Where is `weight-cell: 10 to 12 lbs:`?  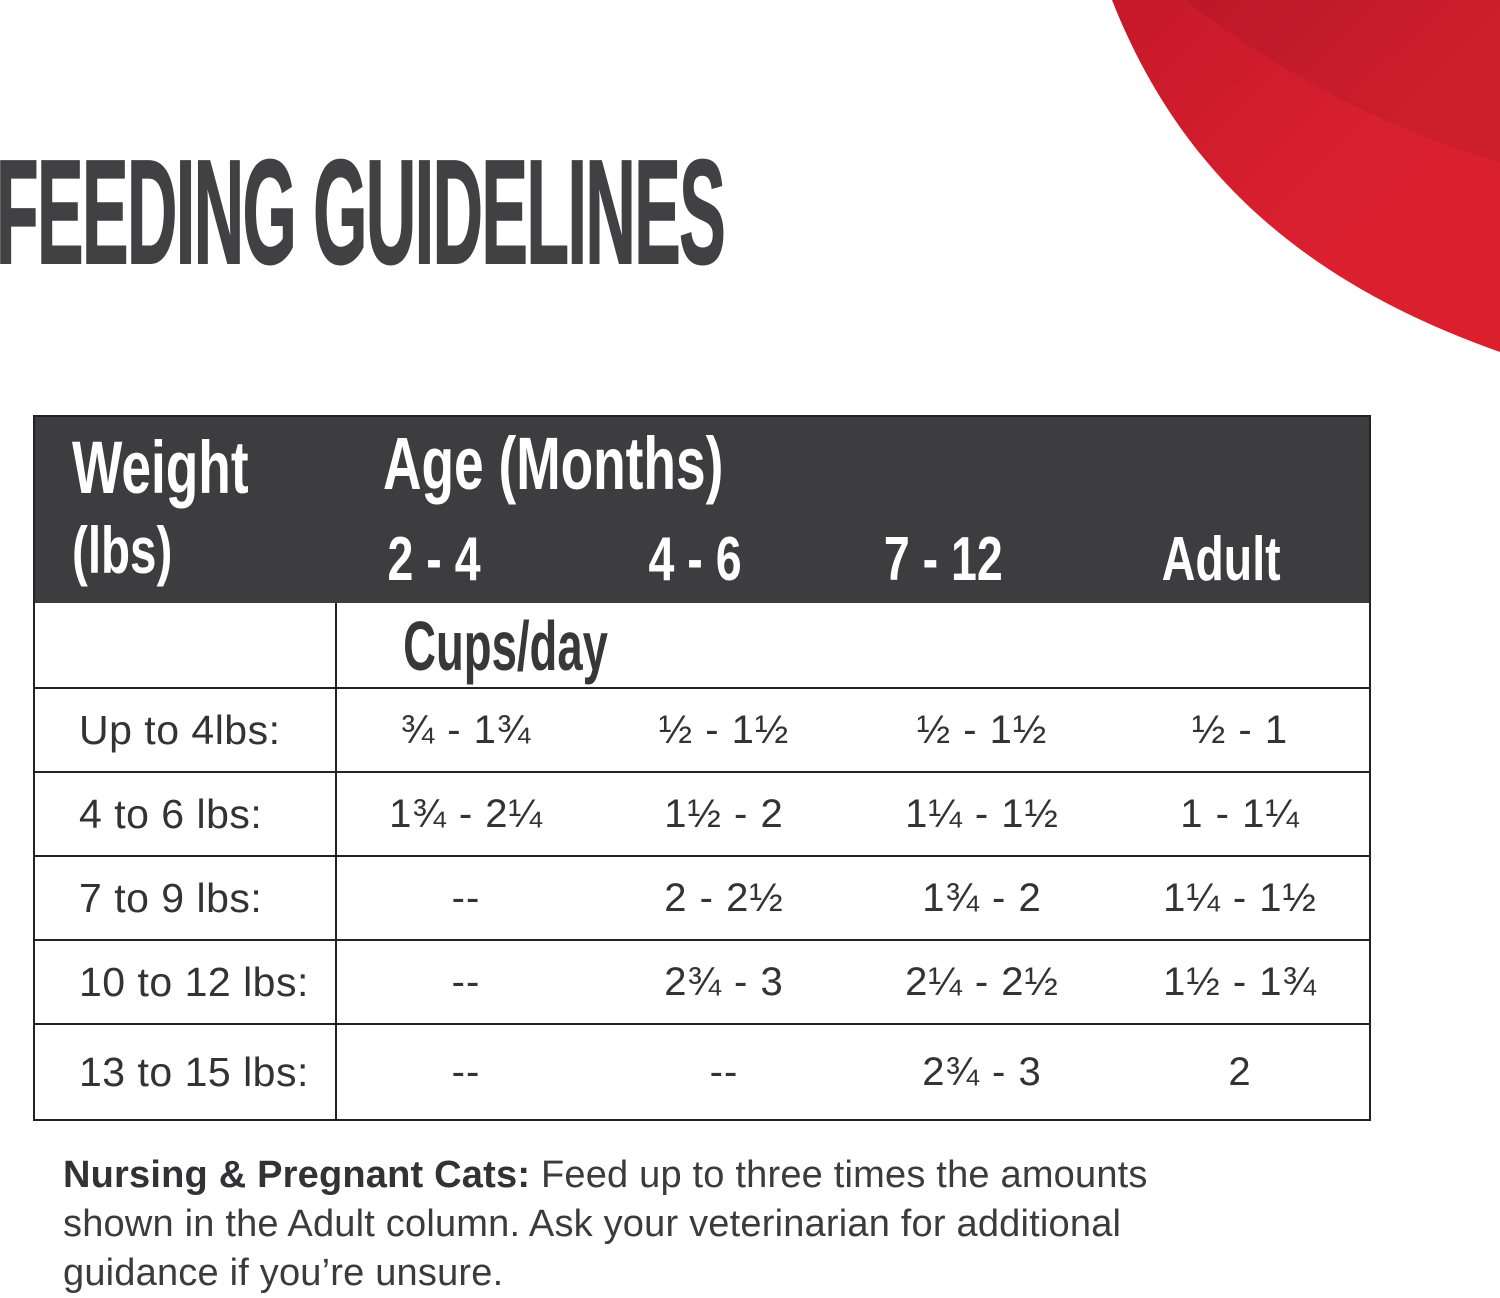
weight-cell: 10 to 12 lbs: is located at coordinates (186, 982).